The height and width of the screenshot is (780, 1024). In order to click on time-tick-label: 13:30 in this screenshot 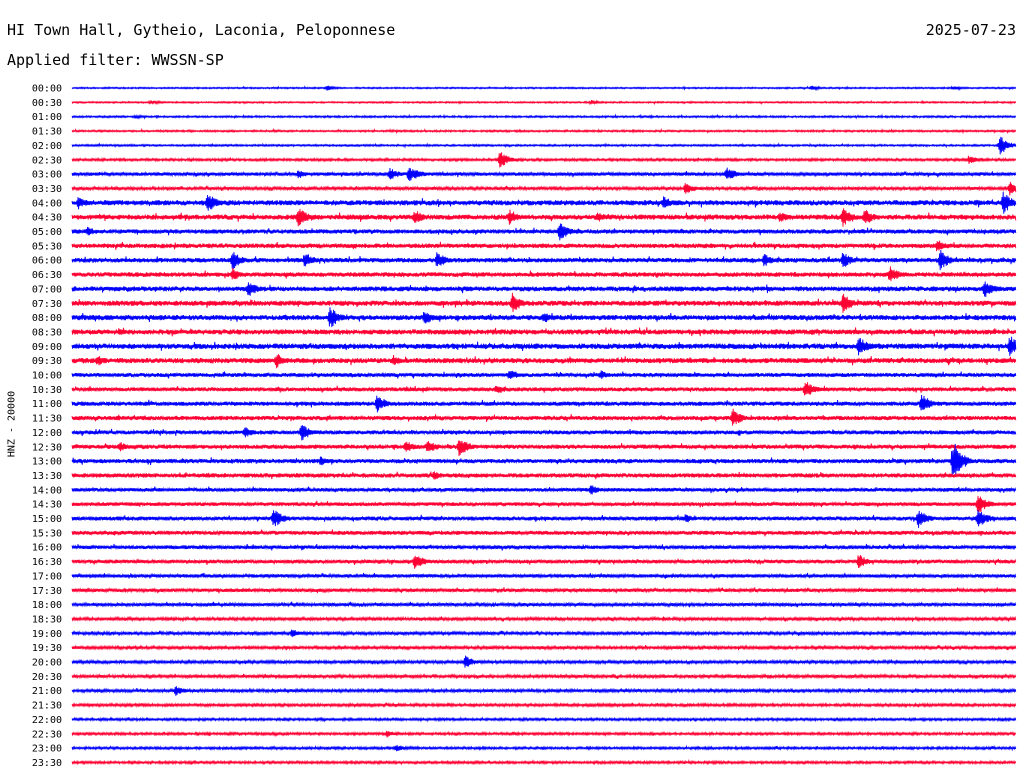, I will do `click(47, 476)`.